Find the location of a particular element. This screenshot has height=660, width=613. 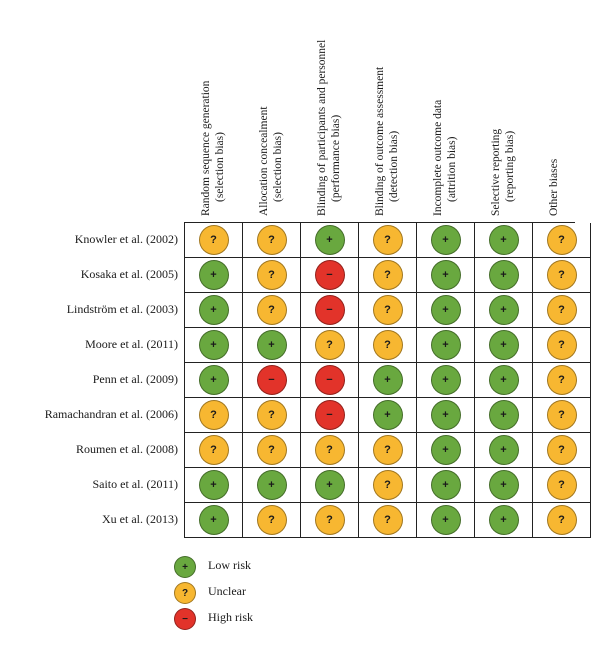

column-header-subtitle: (performance bias) is located at coordinates (336, 158).